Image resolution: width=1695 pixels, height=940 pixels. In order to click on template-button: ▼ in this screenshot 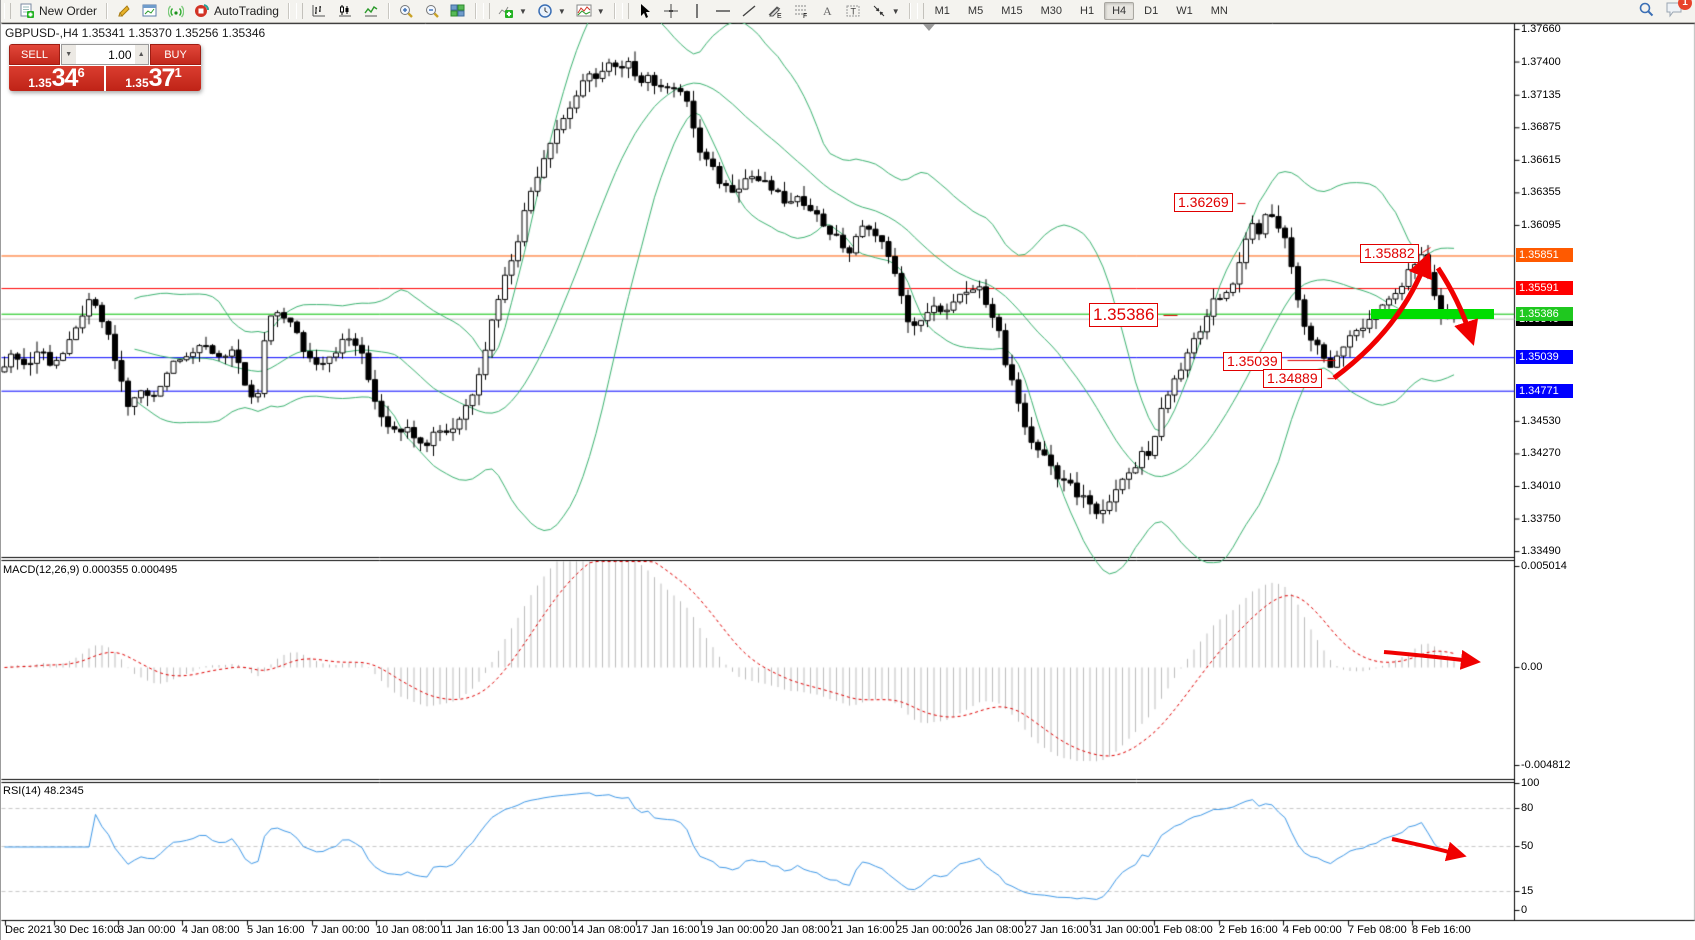, I will do `click(590, 11)`.